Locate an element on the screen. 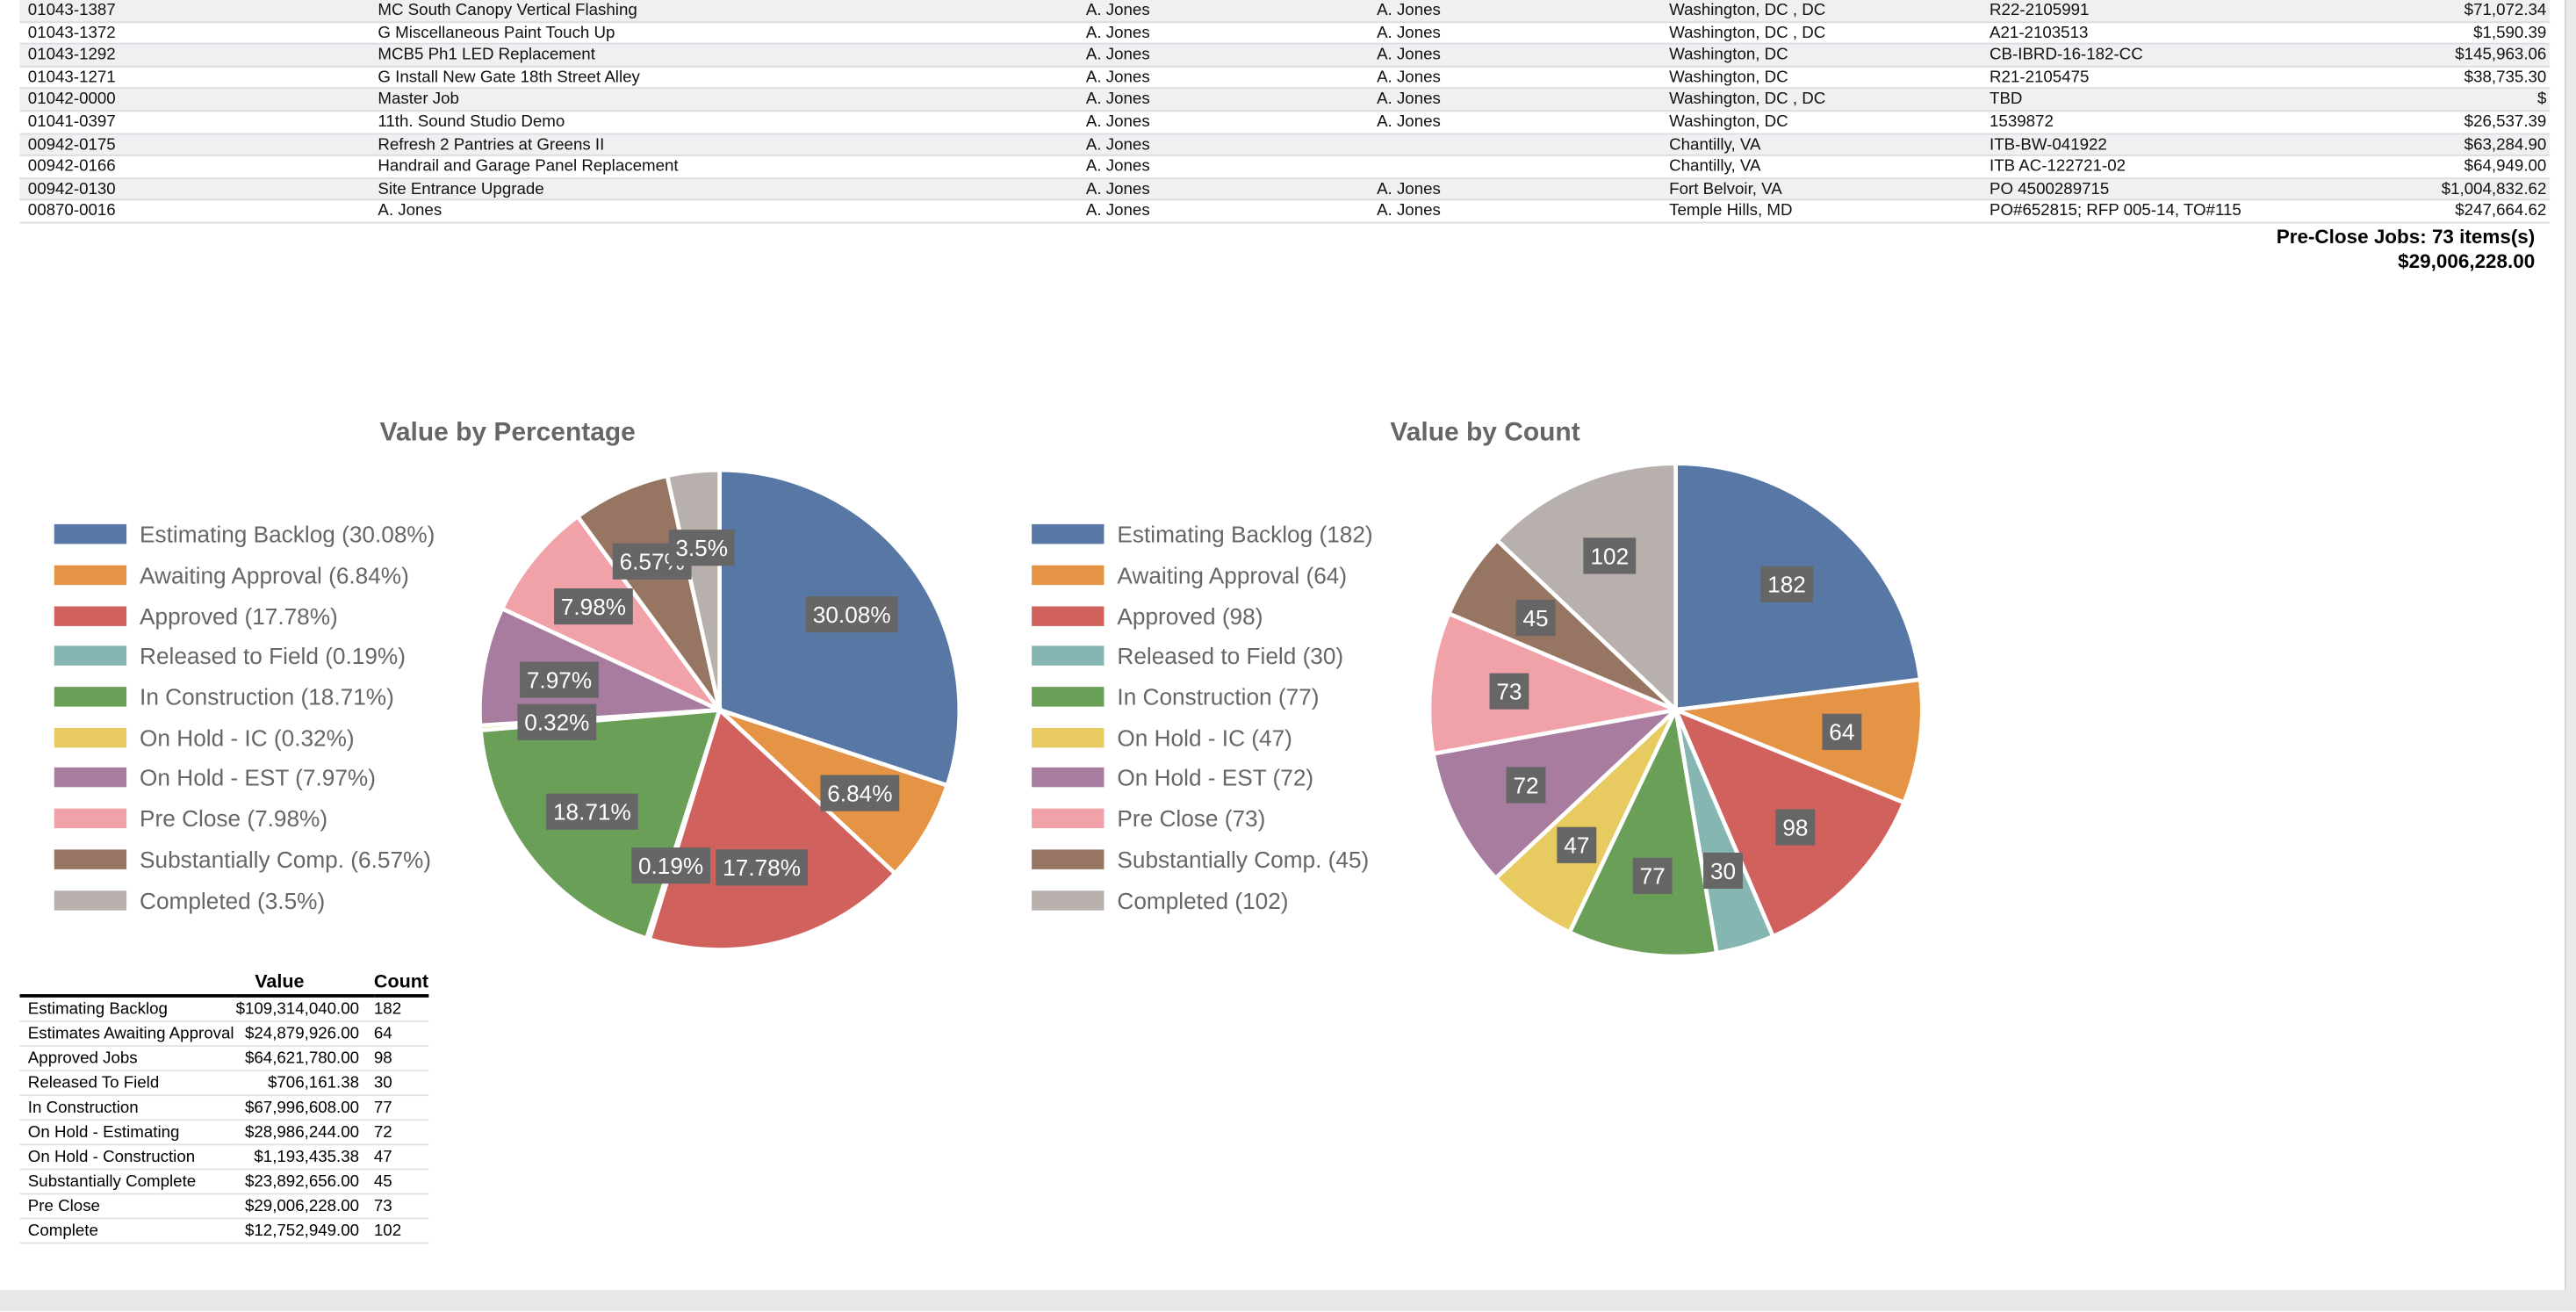  status-row: Estimating Backlog $109,314,040.00 182 is located at coordinates (224, 1008).